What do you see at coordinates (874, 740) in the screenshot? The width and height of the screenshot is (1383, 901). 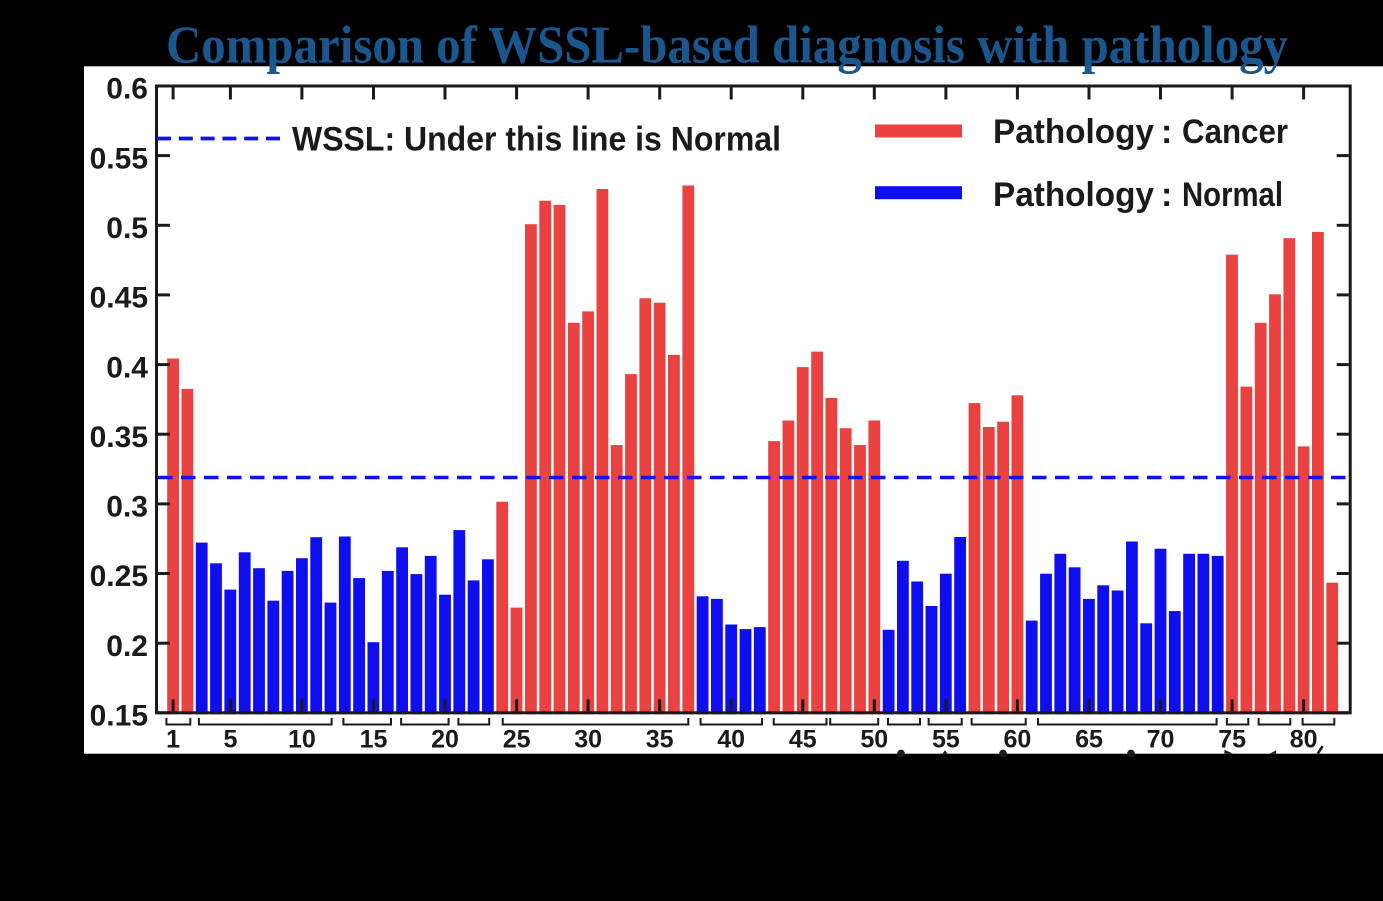 I see `svg-text: 50` at bounding box center [874, 740].